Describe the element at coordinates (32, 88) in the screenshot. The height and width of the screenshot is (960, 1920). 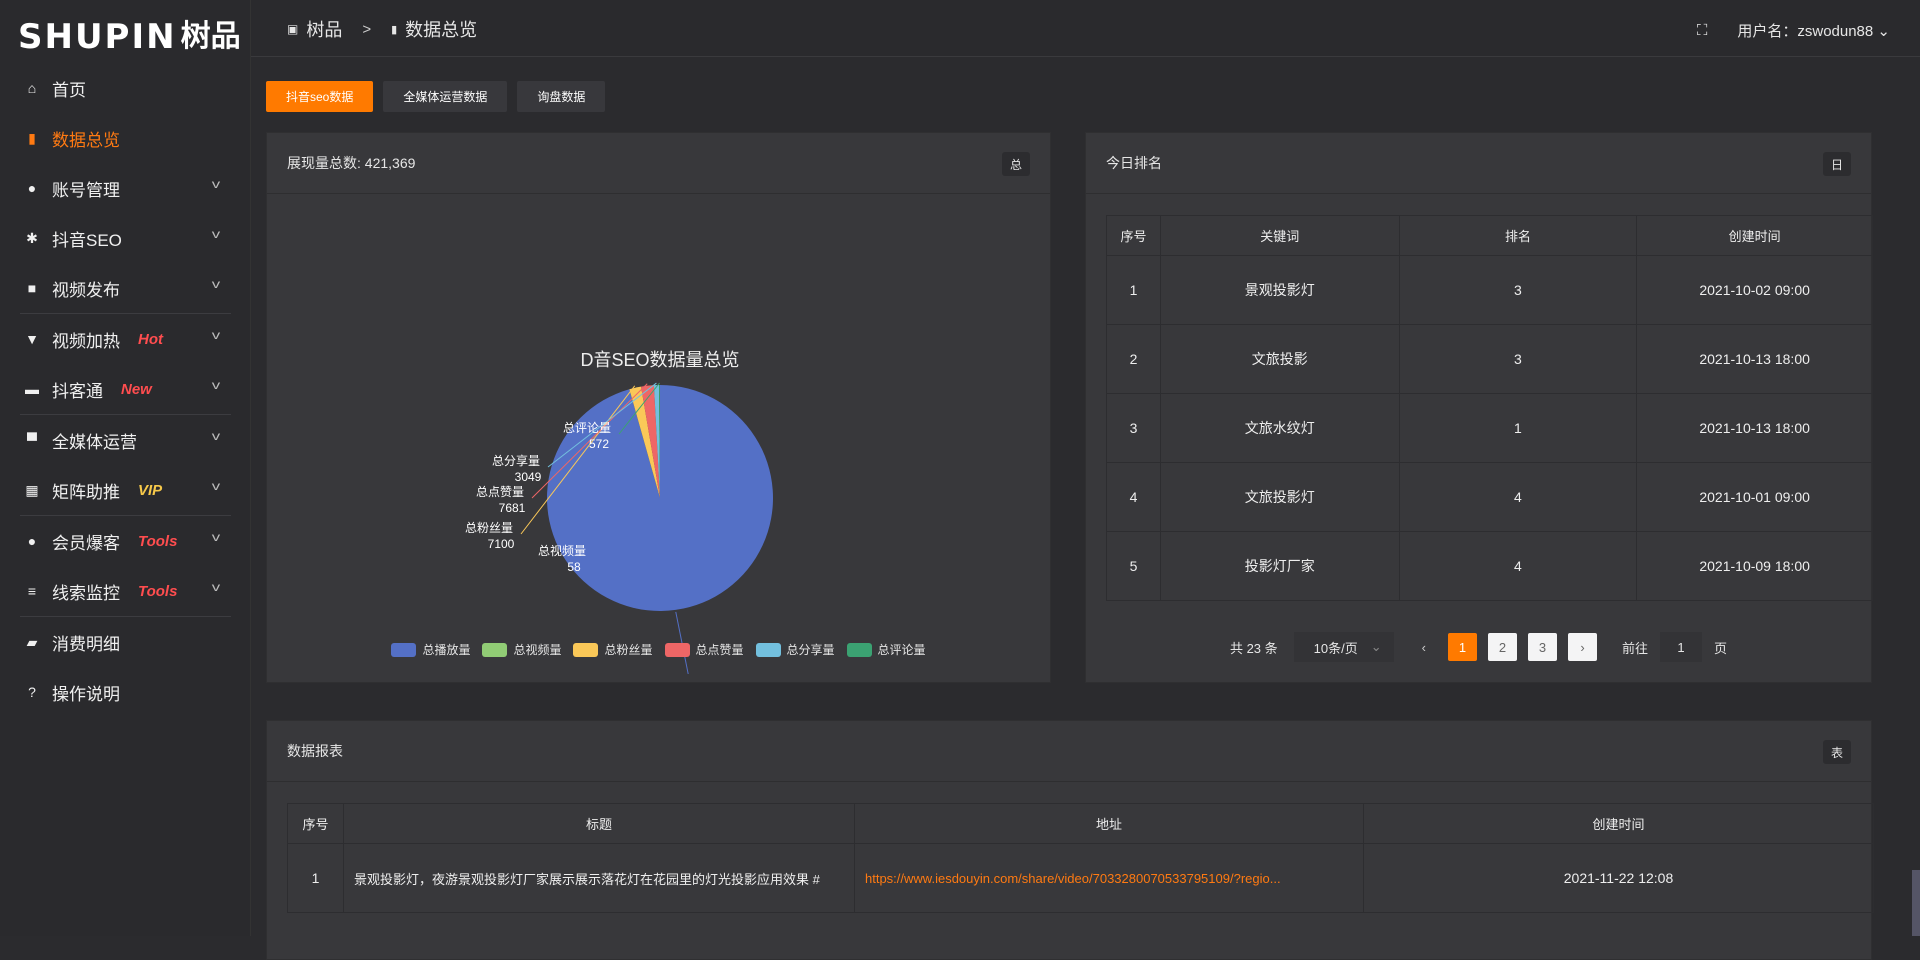
I see `home-icon: ⌂` at that location.